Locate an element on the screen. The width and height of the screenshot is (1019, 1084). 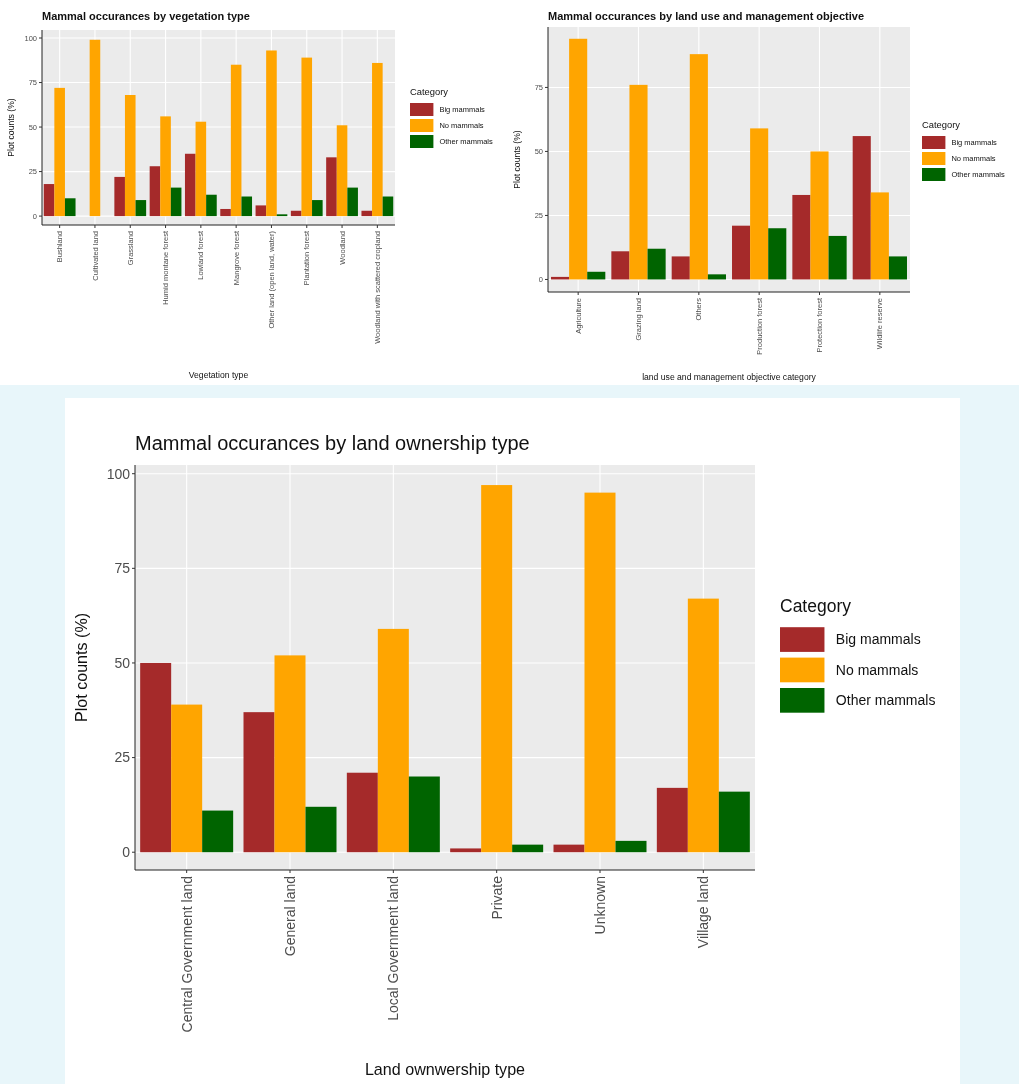
legend-label: No mammals is located at coordinates (877, 669).